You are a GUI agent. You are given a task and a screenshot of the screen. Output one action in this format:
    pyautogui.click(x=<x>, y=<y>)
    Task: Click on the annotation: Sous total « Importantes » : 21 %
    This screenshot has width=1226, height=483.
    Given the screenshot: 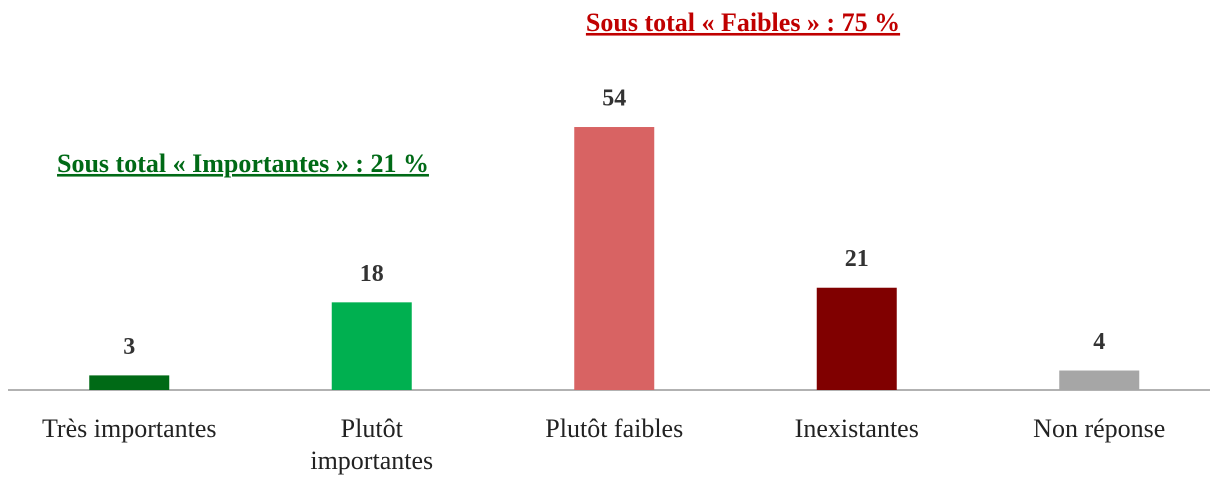 What is the action you would take?
    pyautogui.click(x=243, y=163)
    